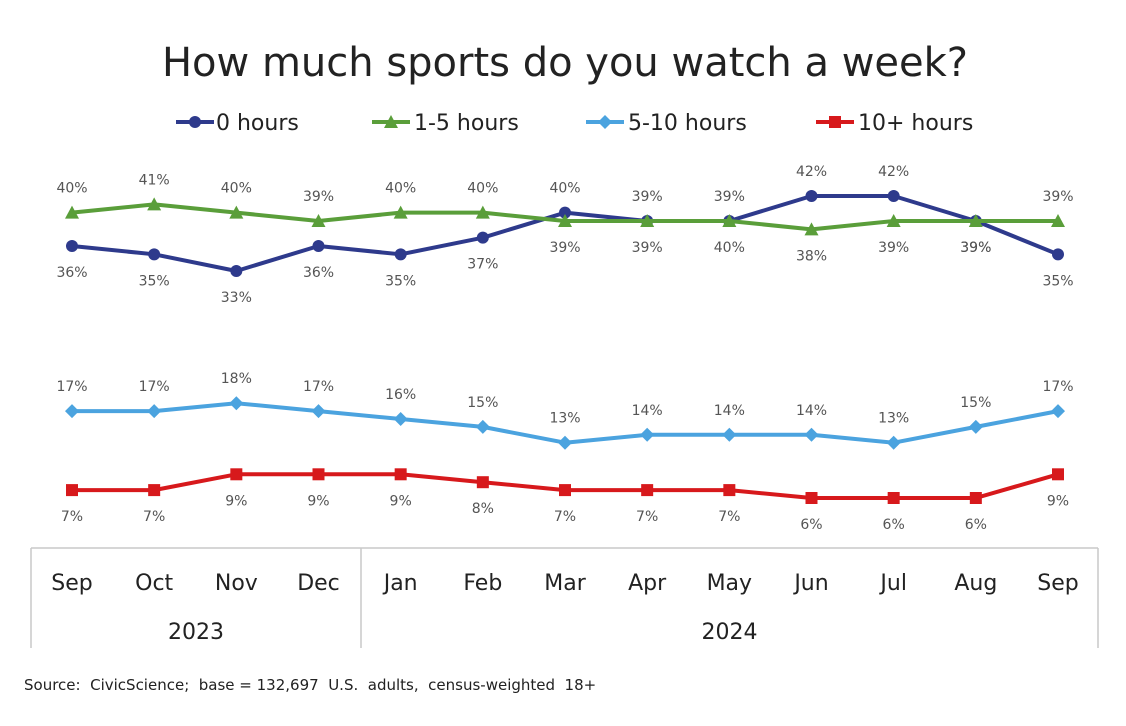 This screenshot has width=1126, height=726. I want to click on legend-label: 10+ hours, so click(915, 123).